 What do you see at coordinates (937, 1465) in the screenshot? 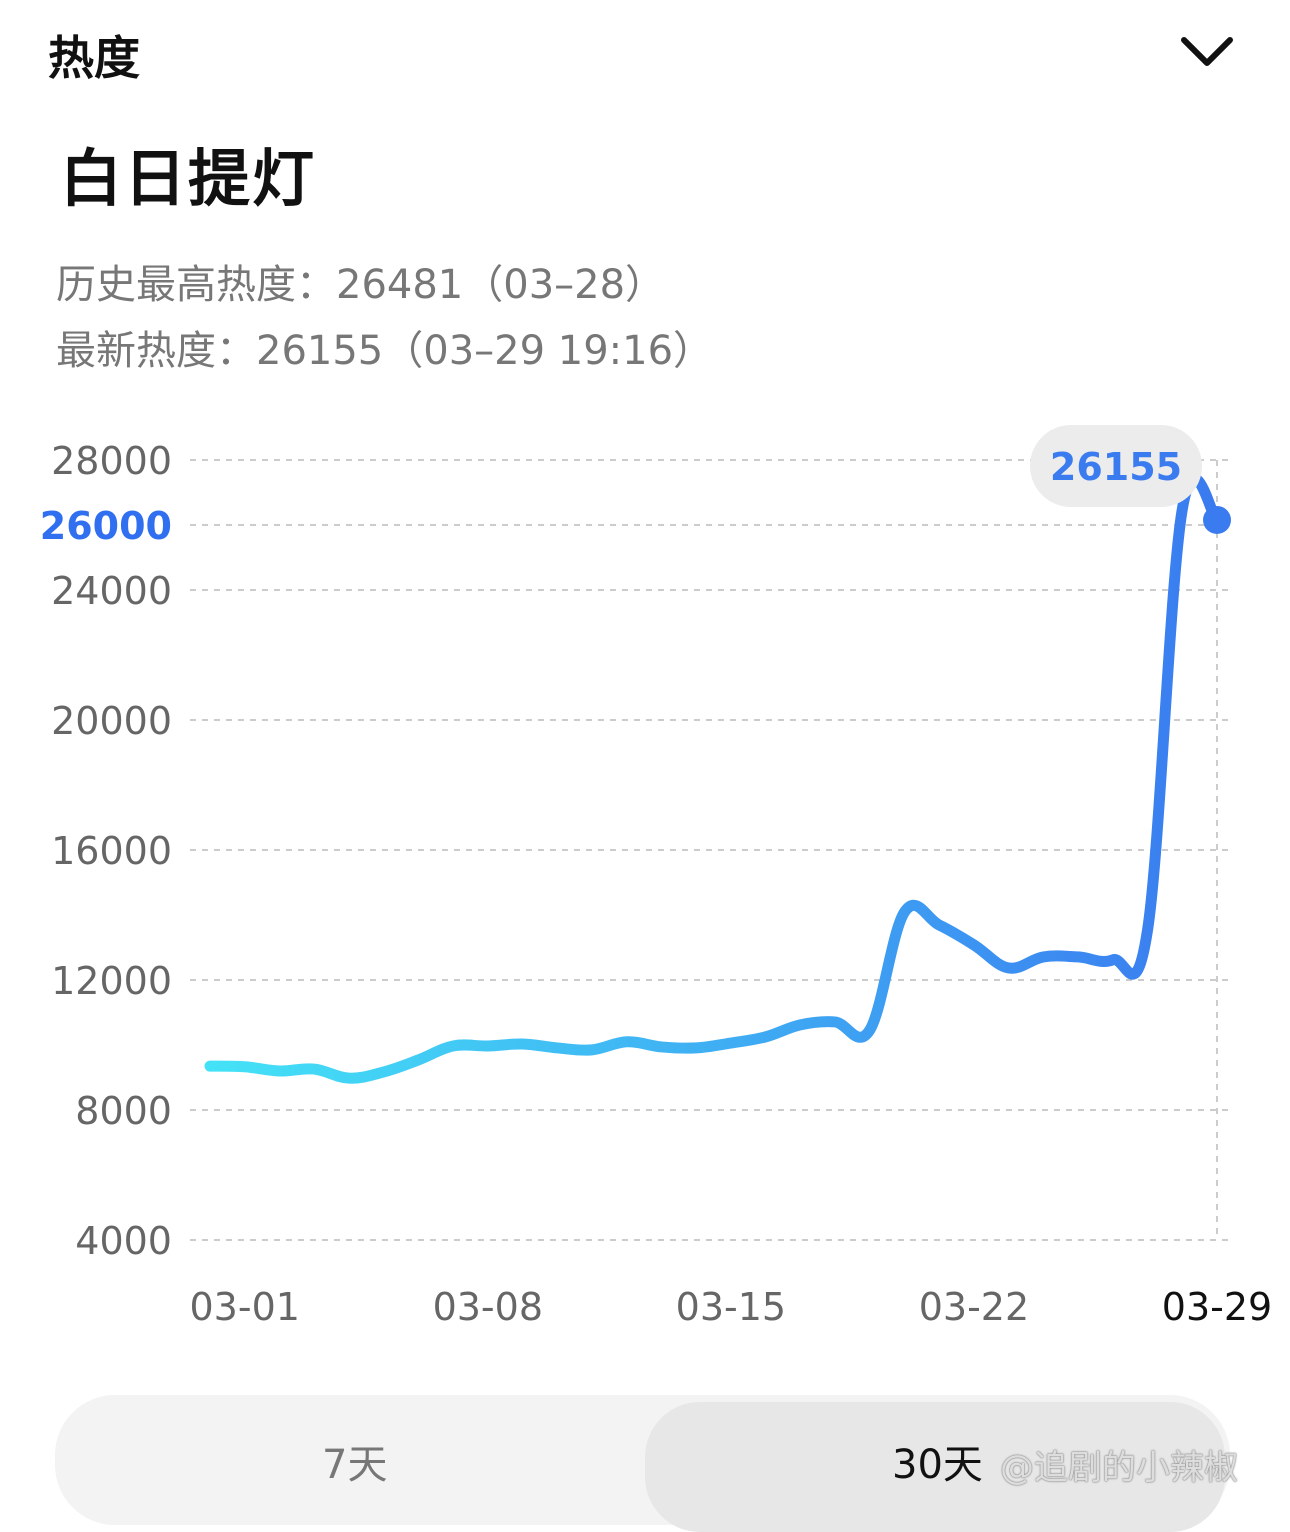
I see `tab: 30天` at bounding box center [937, 1465].